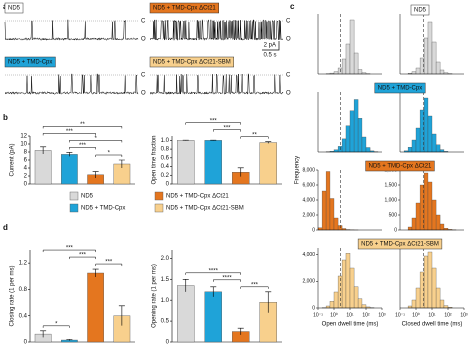 The width and height of the screenshot is (474, 353). Describe the element at coordinates (318, 315) in the screenshot. I see `x-tick-label: 10⁻¹` at that location.